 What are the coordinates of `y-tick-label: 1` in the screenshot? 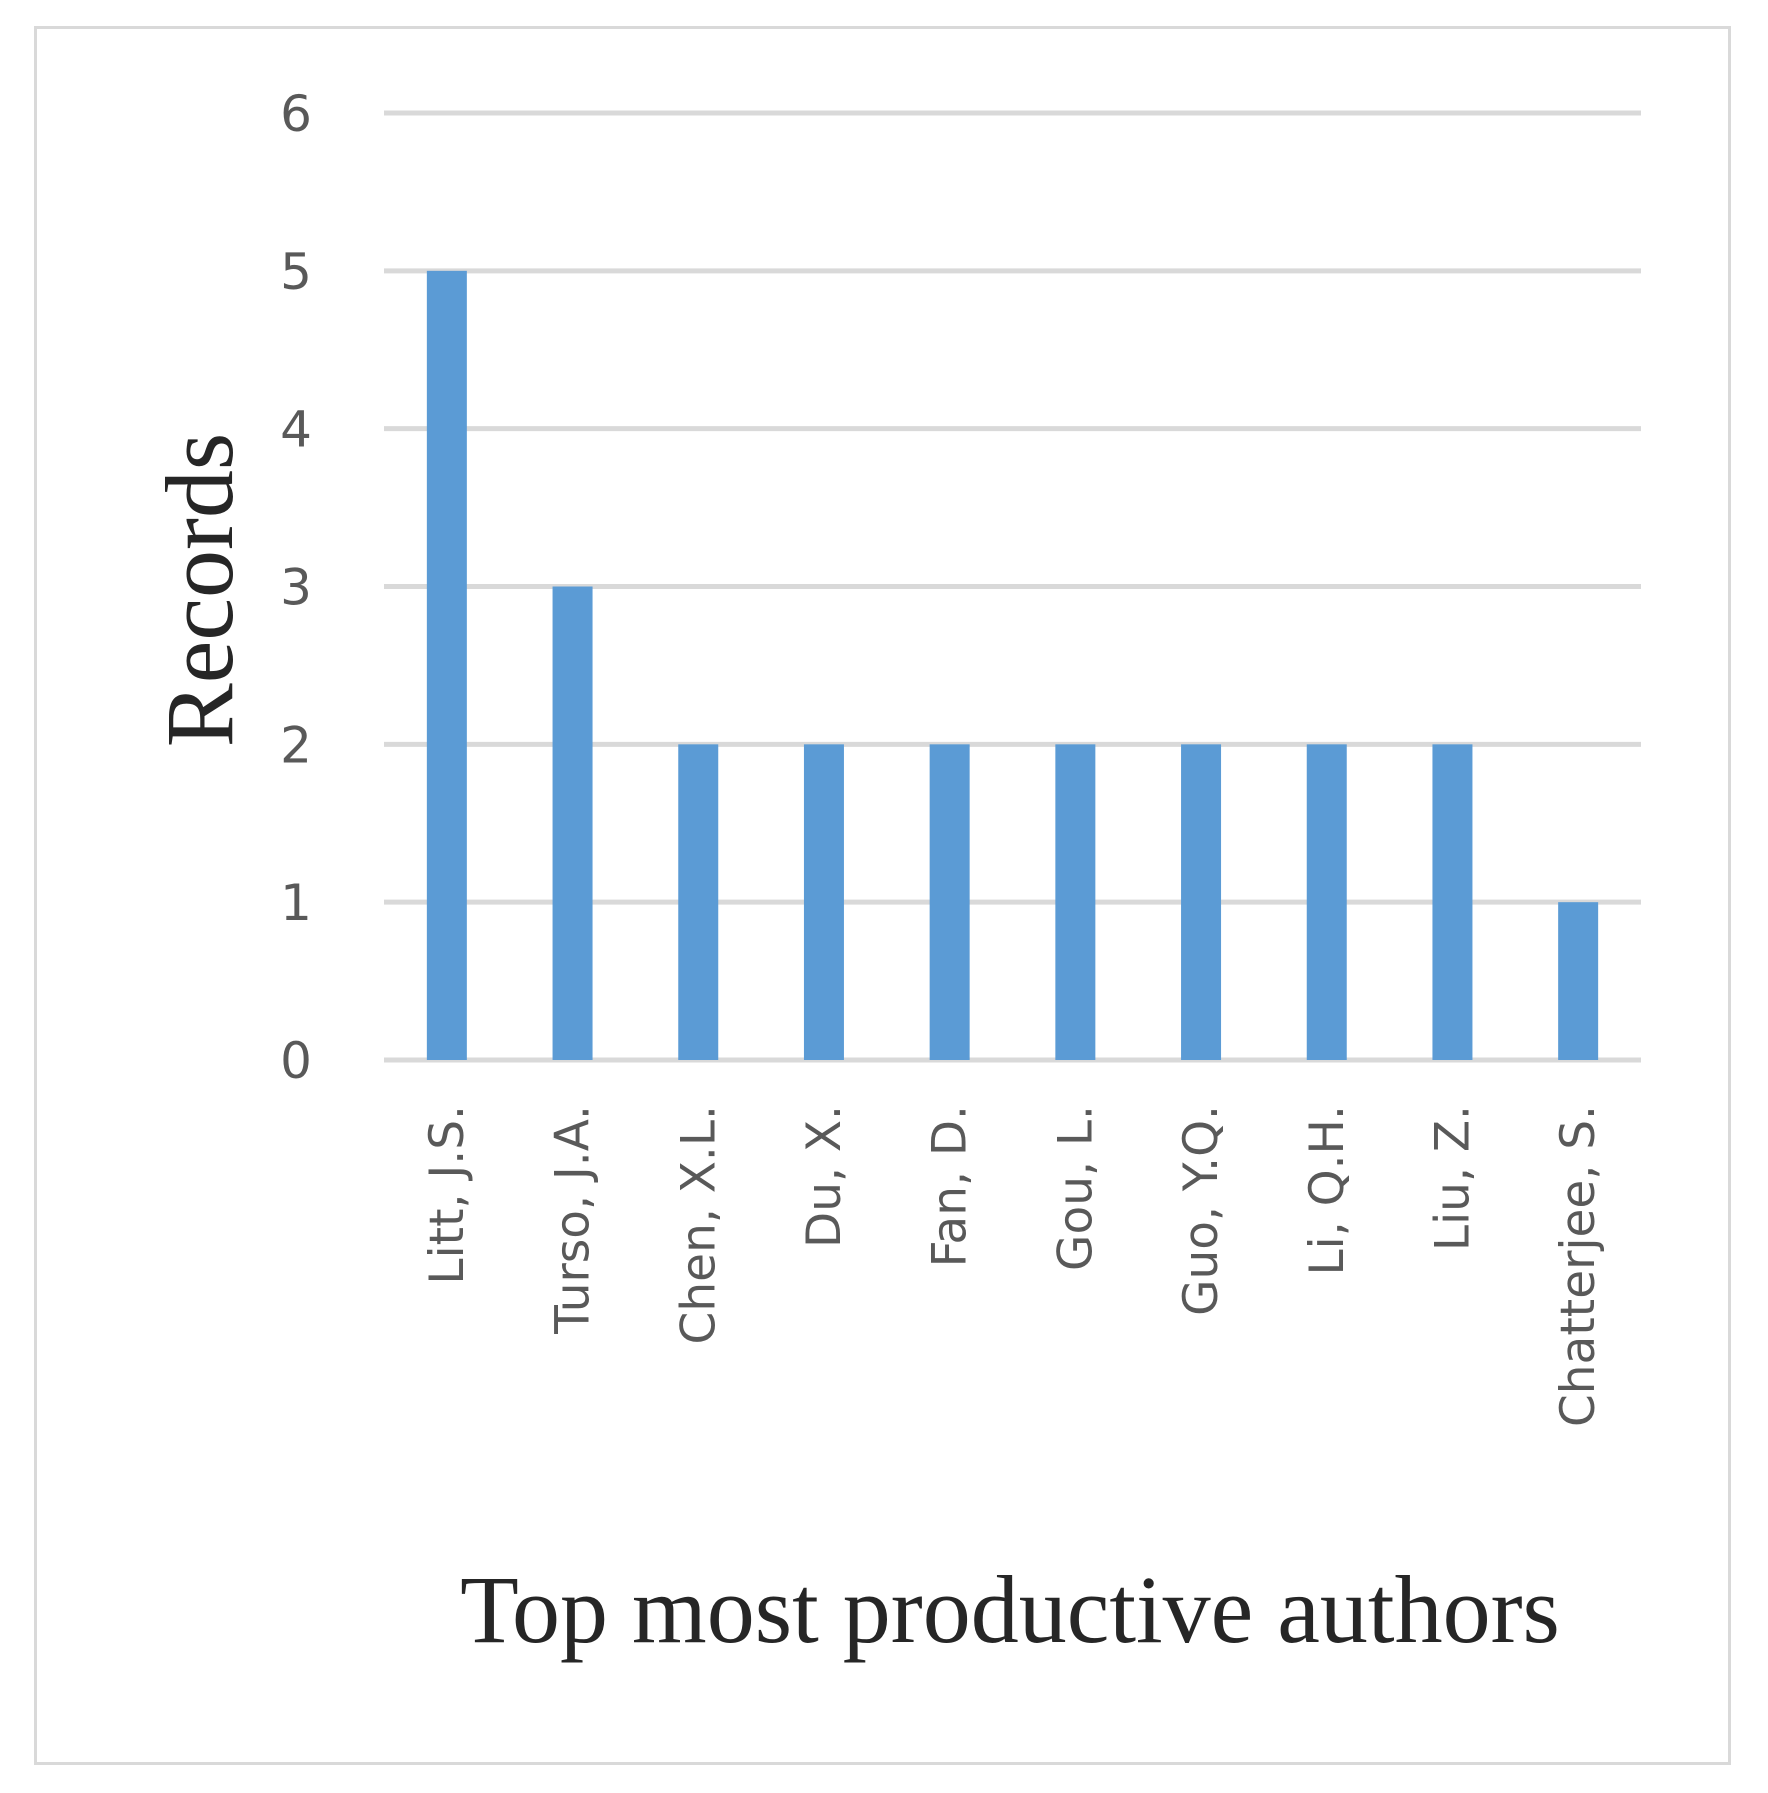 It's located at (296, 903).